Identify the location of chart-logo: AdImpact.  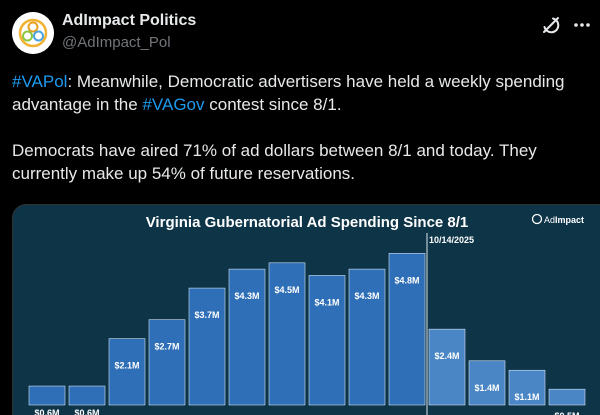
(557, 219).